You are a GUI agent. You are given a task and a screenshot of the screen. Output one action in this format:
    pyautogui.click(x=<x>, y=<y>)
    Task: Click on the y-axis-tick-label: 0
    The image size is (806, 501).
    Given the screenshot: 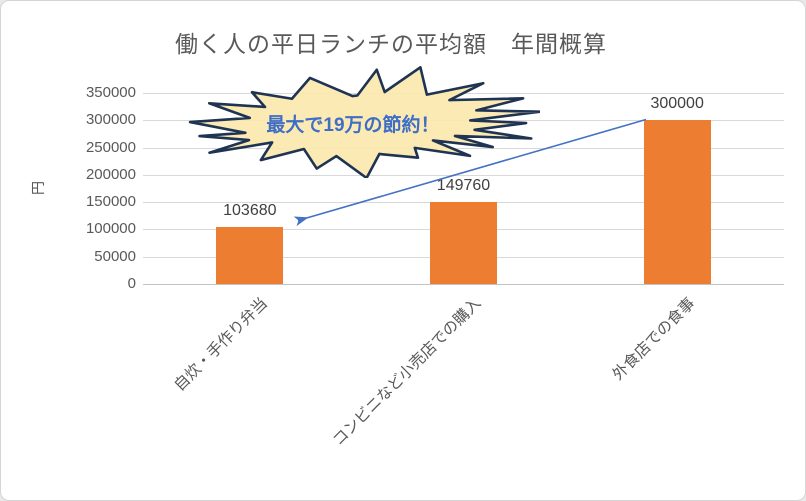 What is the action you would take?
    pyautogui.click(x=131, y=283)
    